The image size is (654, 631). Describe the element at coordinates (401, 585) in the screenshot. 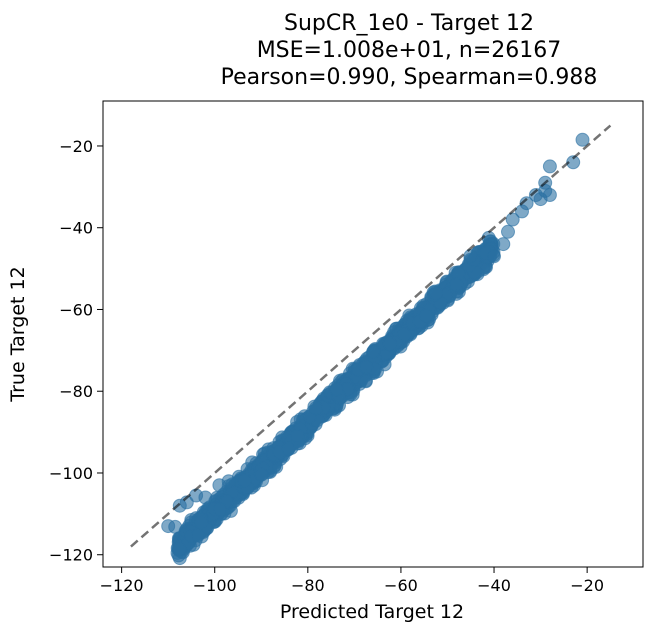

I see `x-tick-label: −60` at that location.